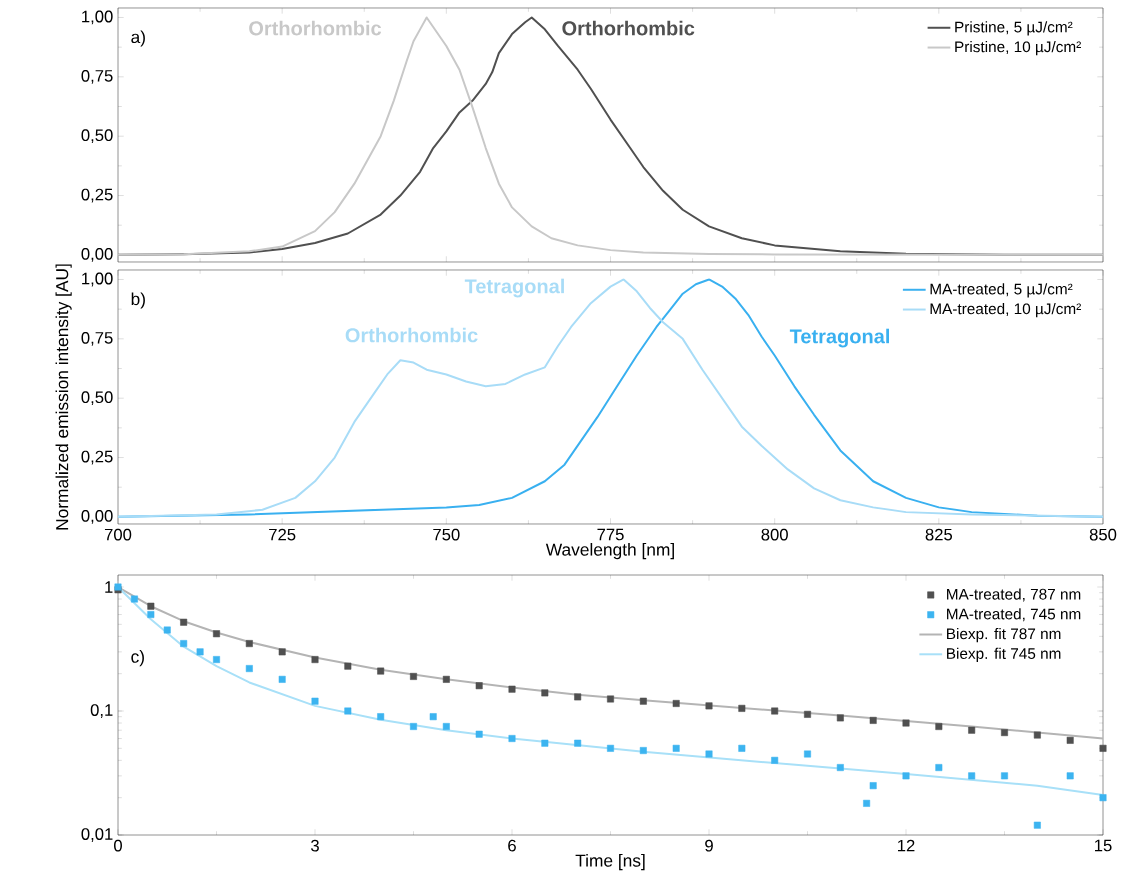 The height and width of the screenshot is (893, 1127). I want to click on x-tick-label: 750, so click(446, 534).